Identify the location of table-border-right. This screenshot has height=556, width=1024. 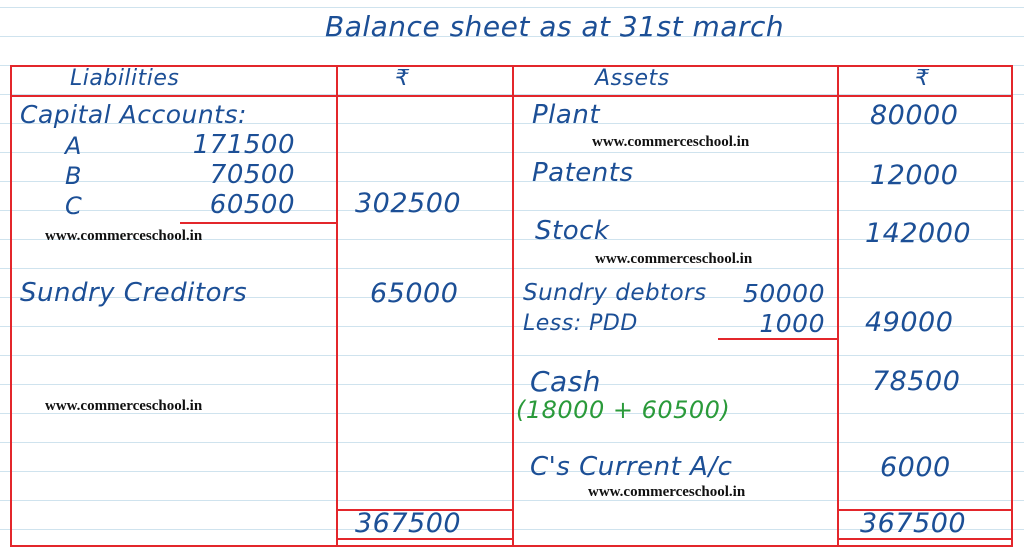
(1012, 306).